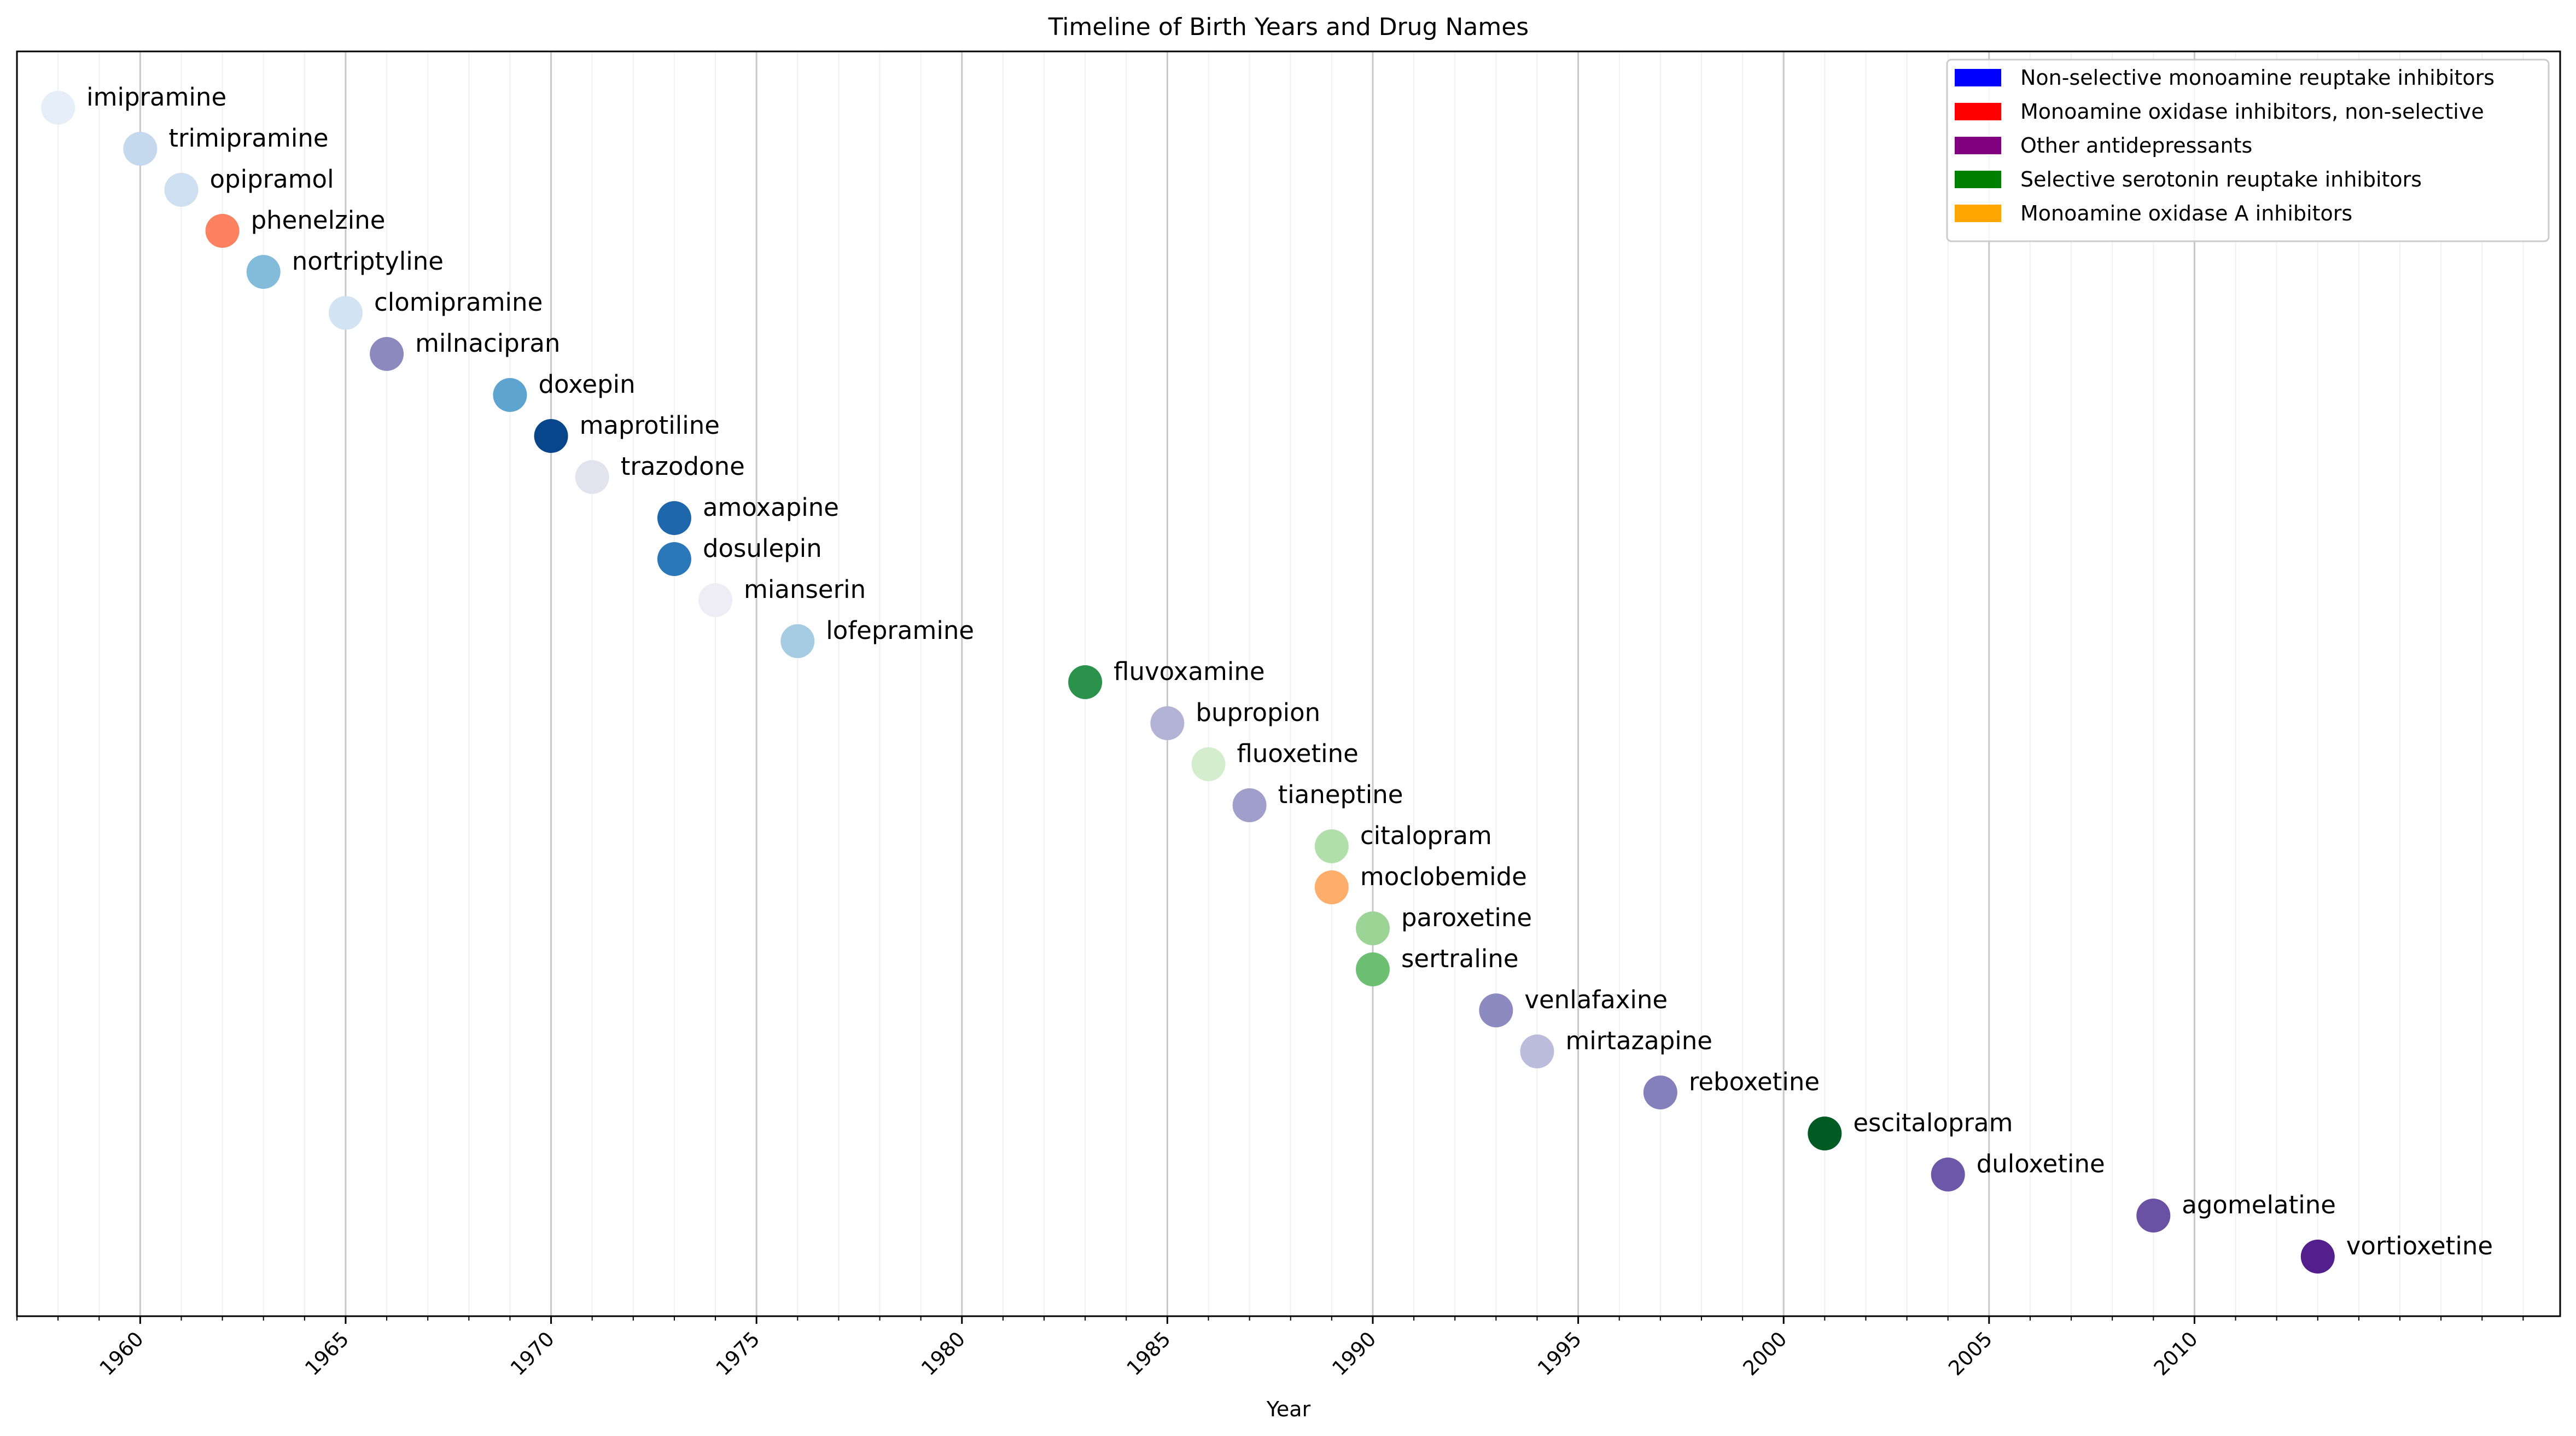 Image resolution: width=2576 pixels, height=1436 pixels. Describe the element at coordinates (1258, 712) in the screenshot. I see `data-label: bupropion` at that location.